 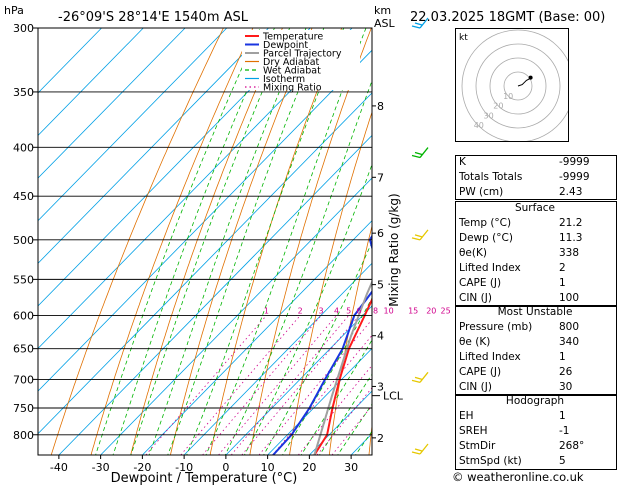 I want to click on series-temperature, so click(x=342, y=376).